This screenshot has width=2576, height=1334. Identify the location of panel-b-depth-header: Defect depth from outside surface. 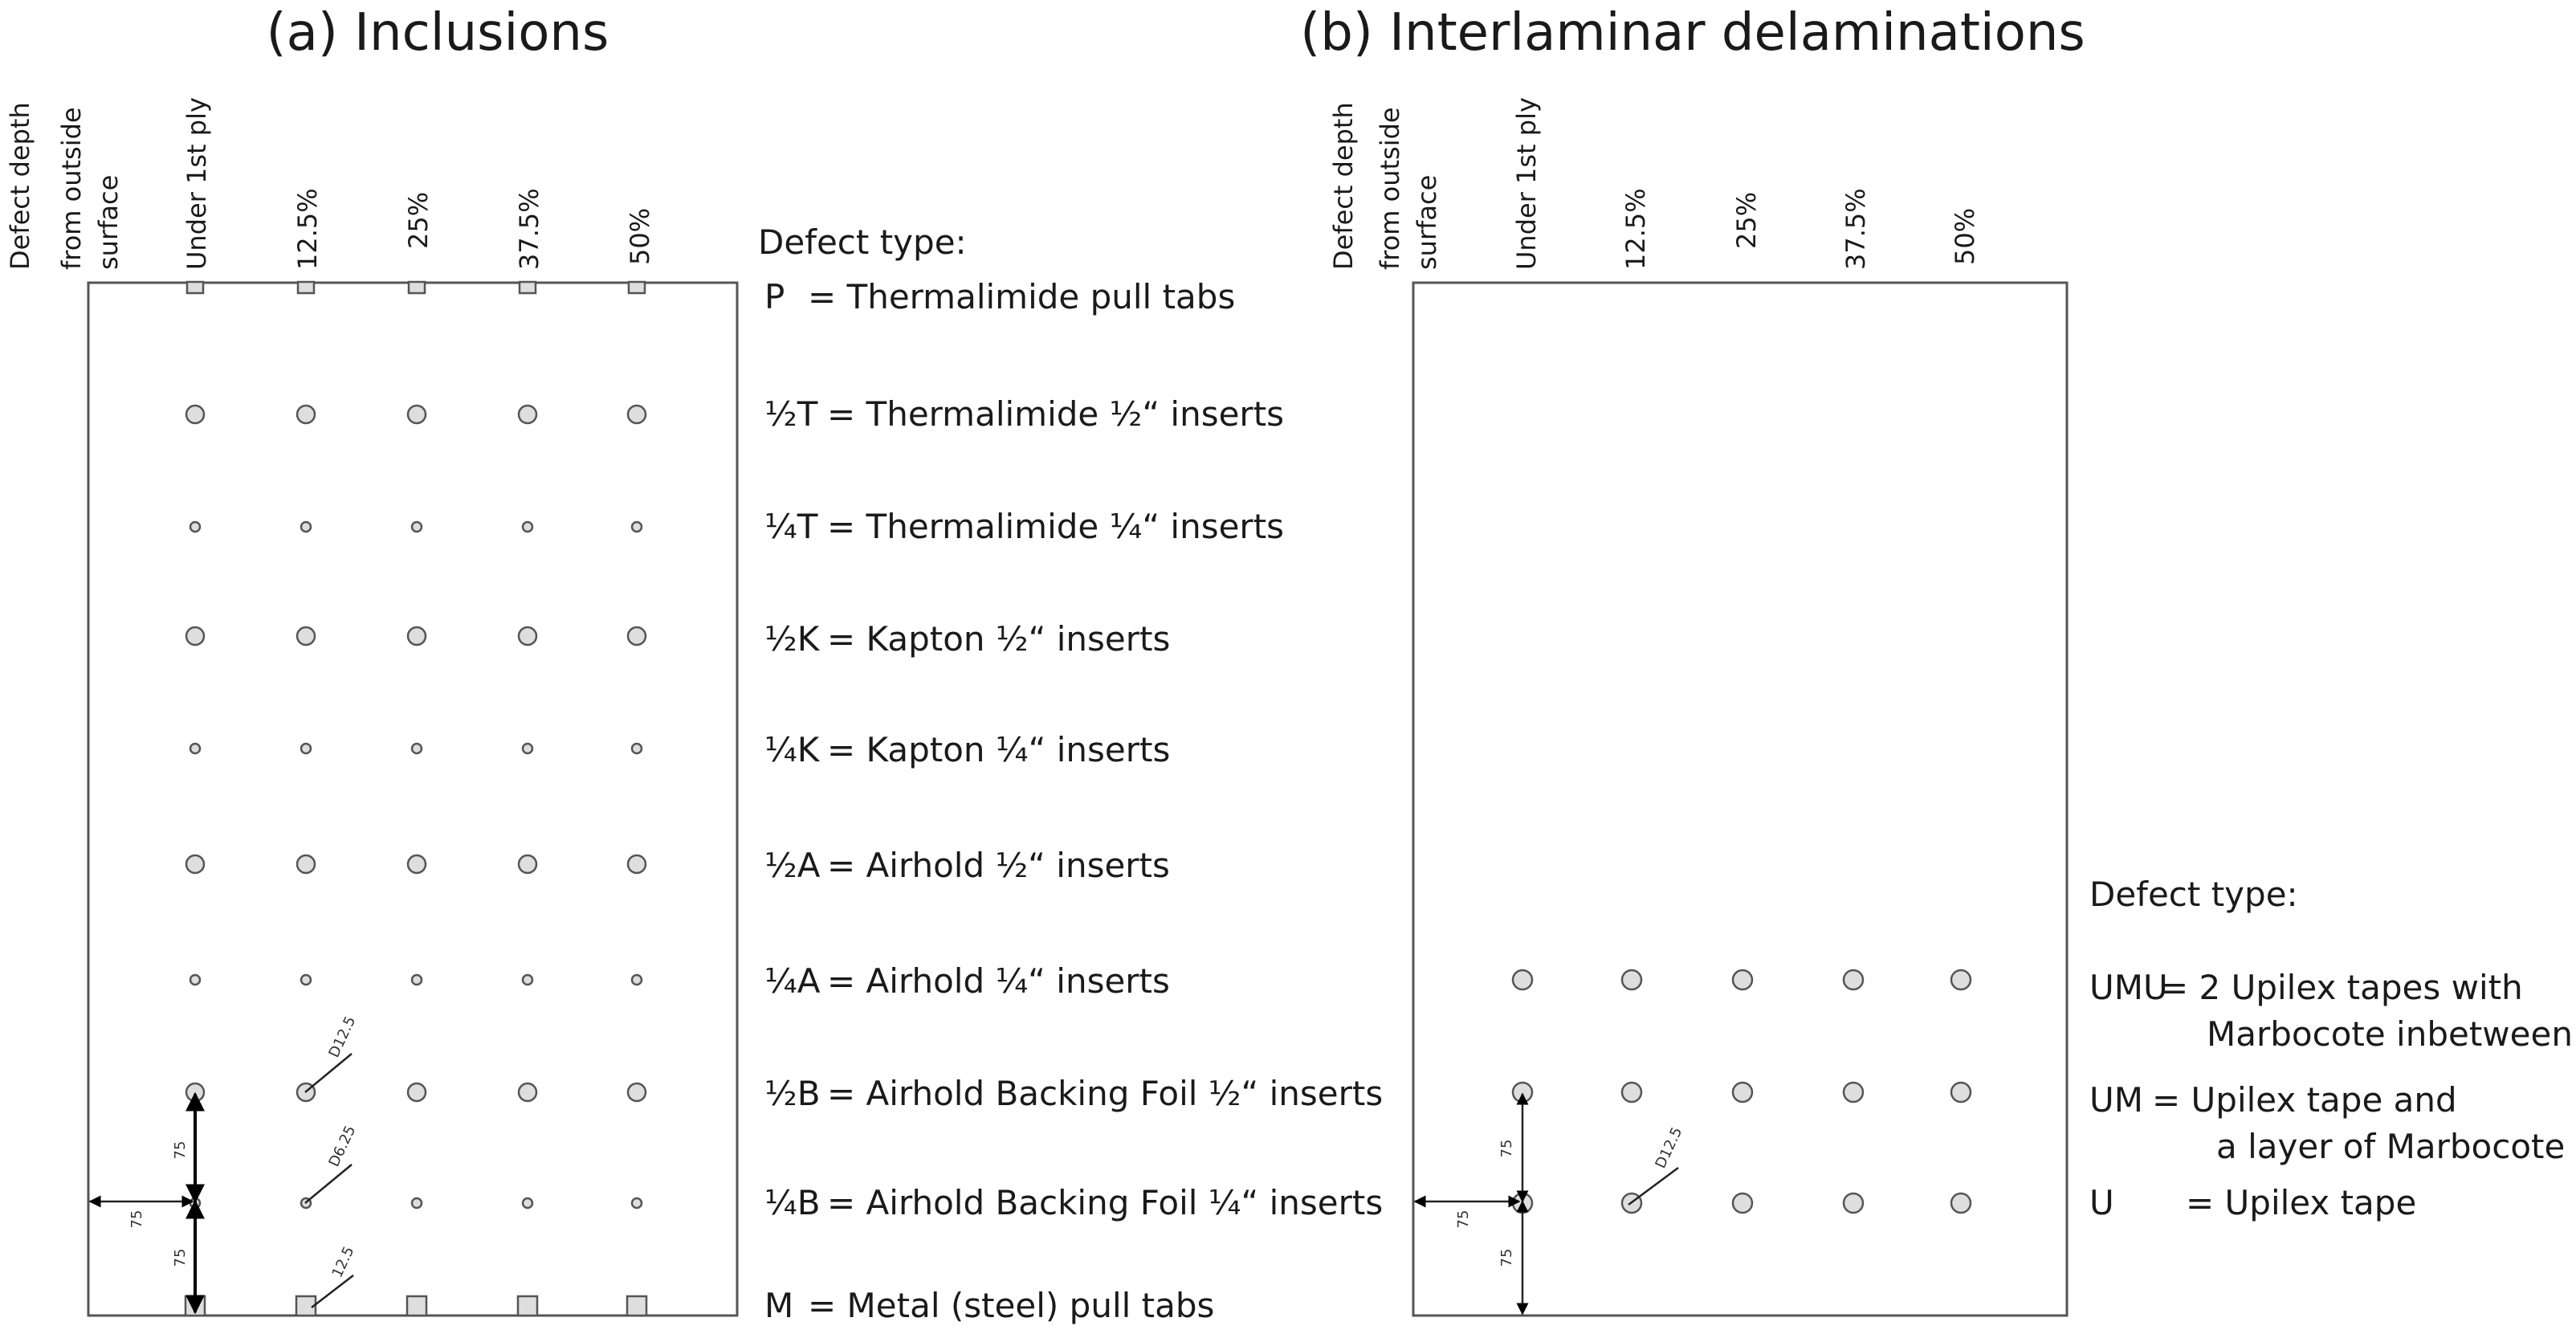
(1385, 186).